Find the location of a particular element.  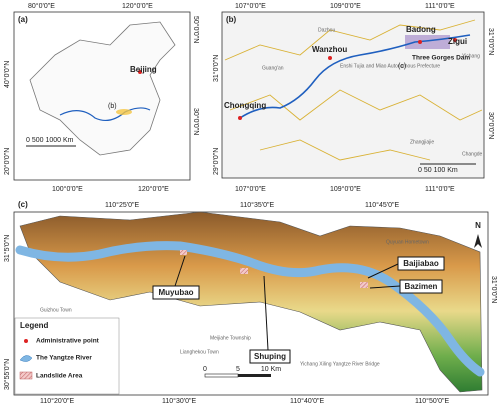

minor-place: Zhangjiajie is located at coordinates (422, 142).